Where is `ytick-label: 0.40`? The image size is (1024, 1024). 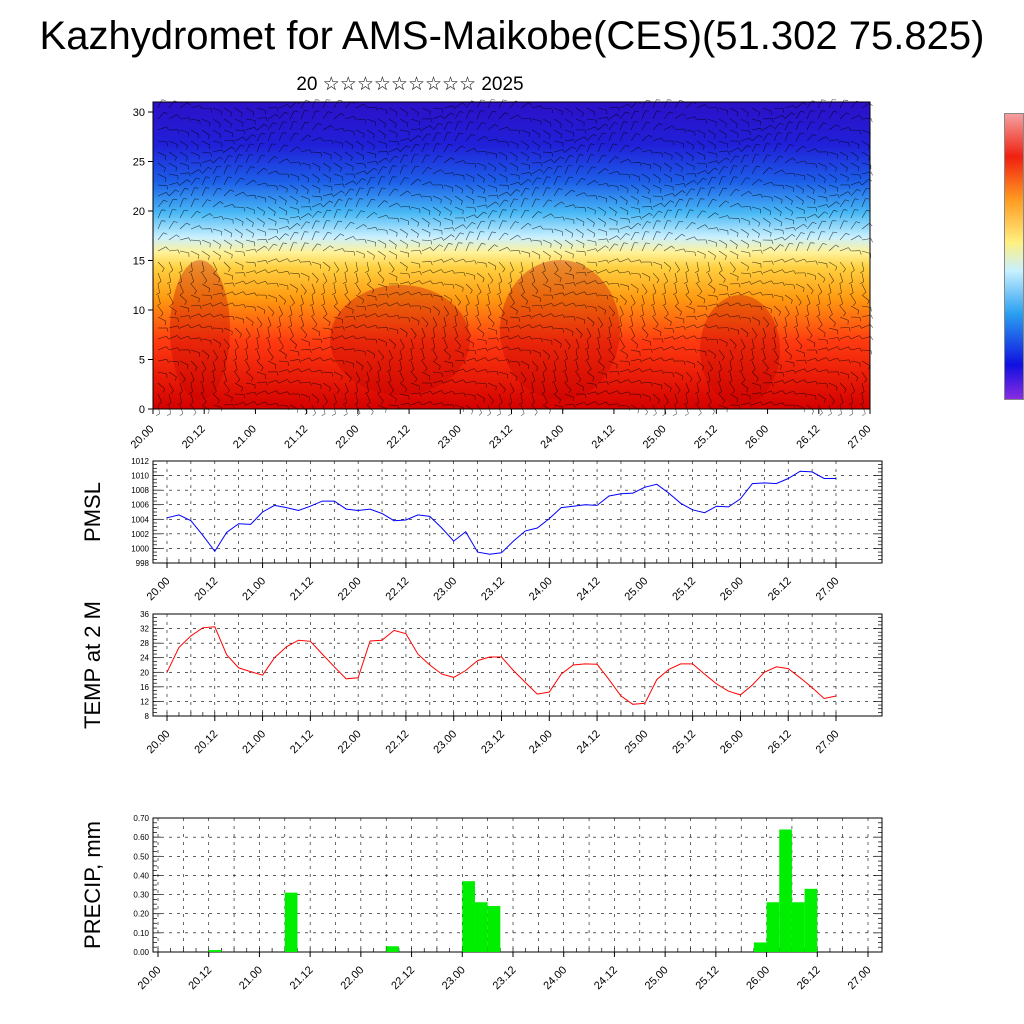 ytick-label: 0.40 is located at coordinates (141, 875).